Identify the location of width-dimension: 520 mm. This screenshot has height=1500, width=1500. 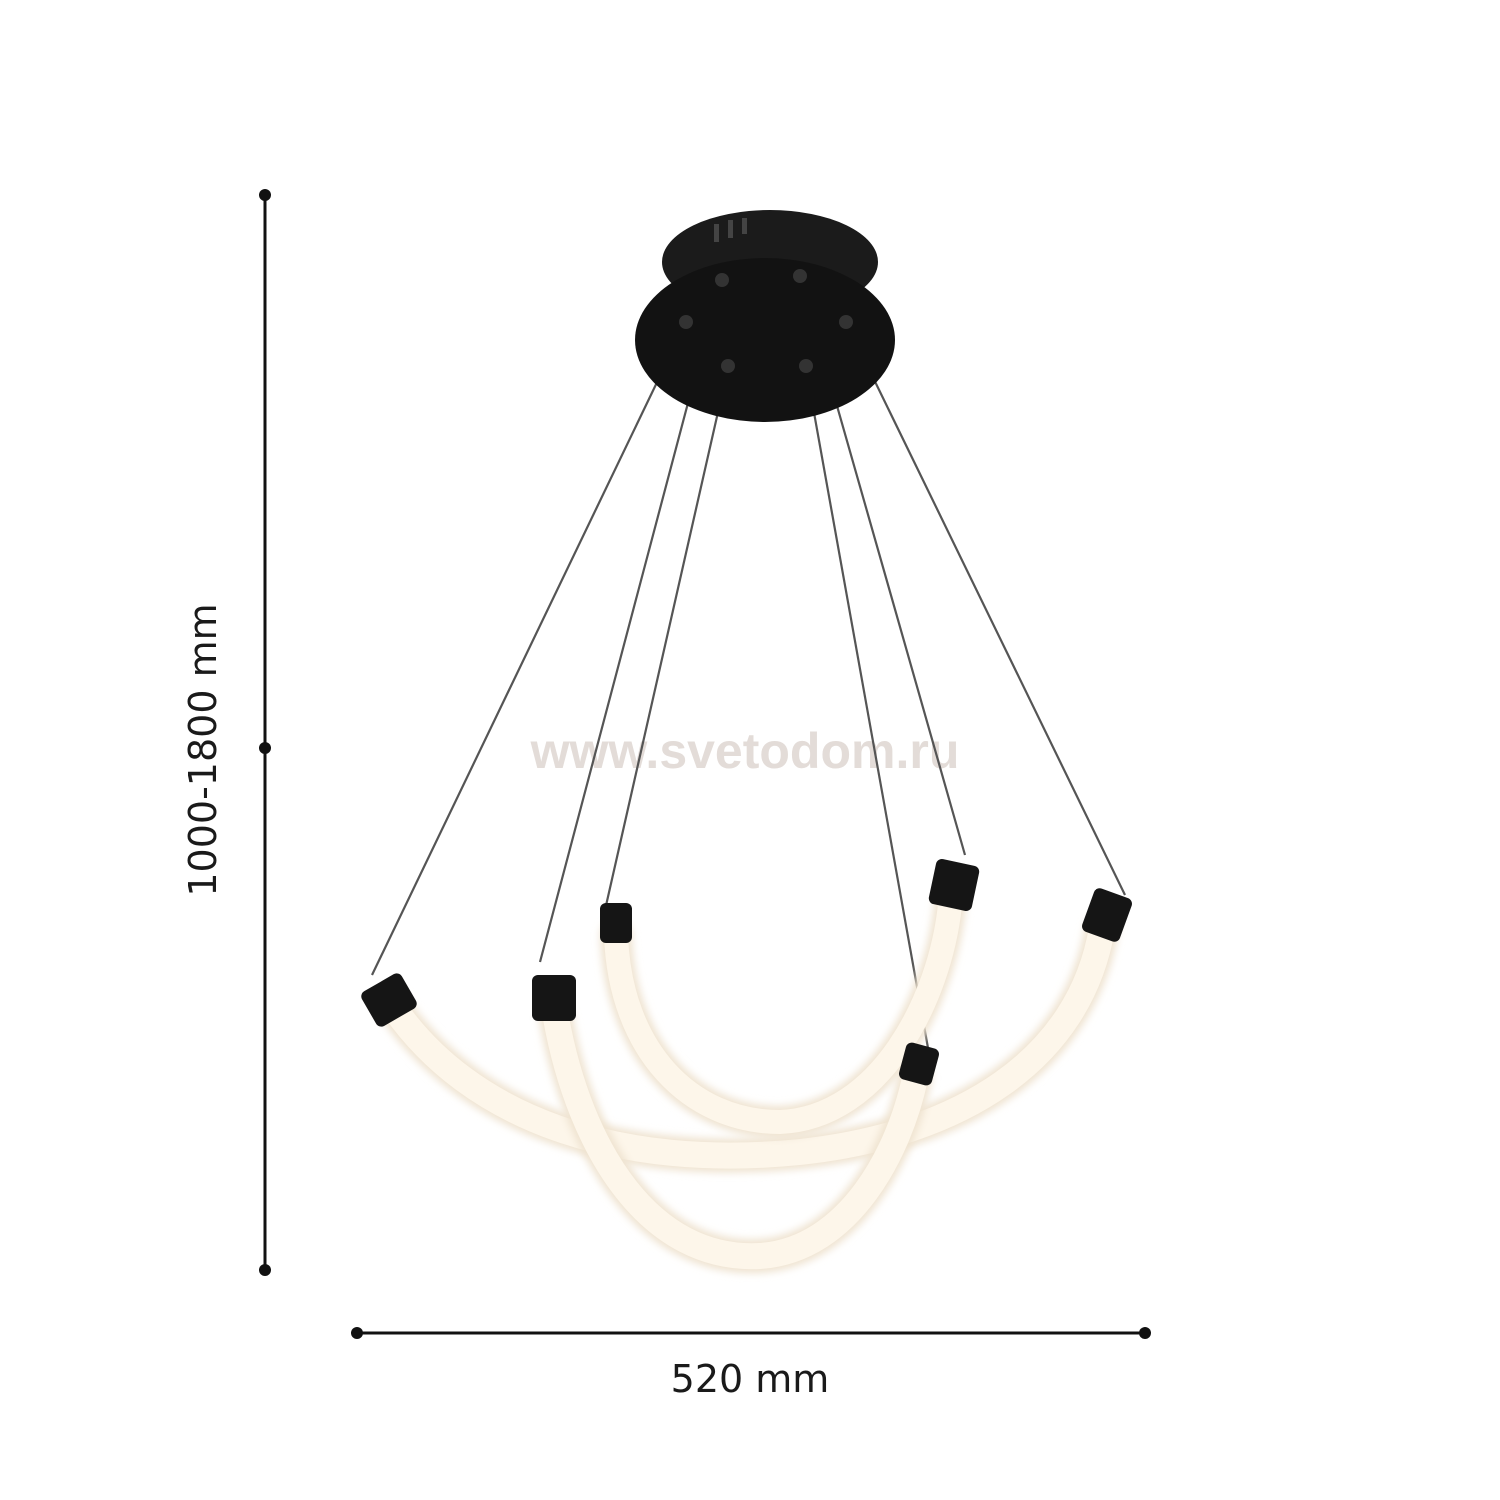
(751, 1364).